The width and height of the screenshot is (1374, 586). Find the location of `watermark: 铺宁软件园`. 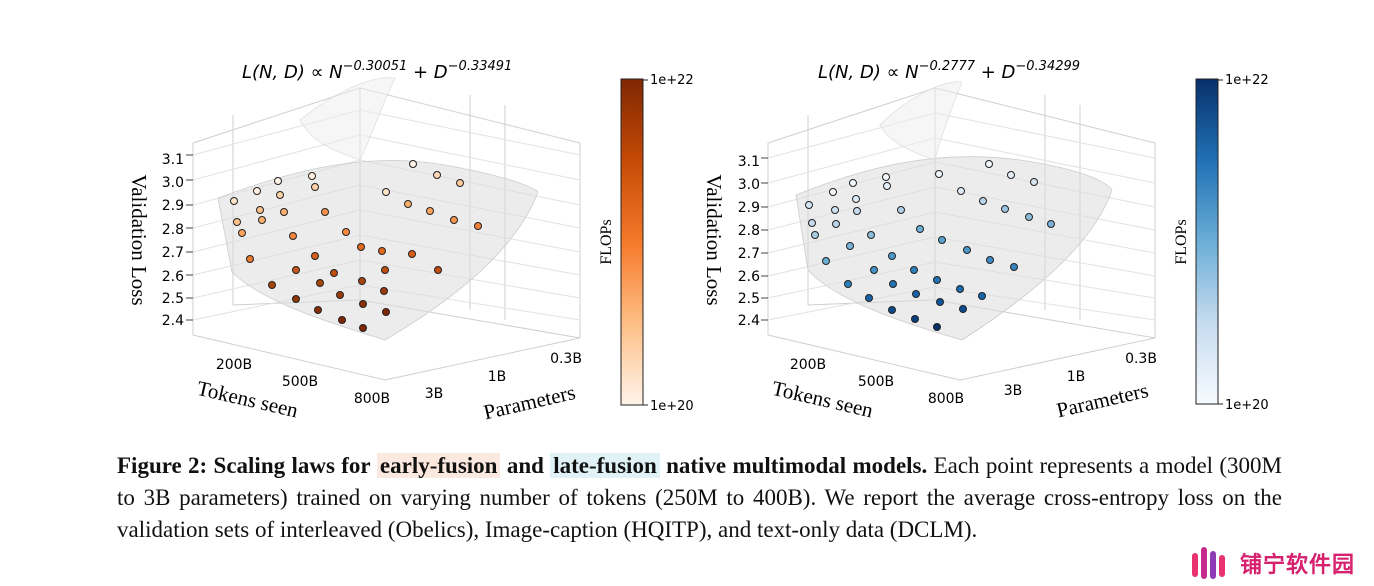

watermark: 铺宁软件园 is located at coordinates (1280, 563).